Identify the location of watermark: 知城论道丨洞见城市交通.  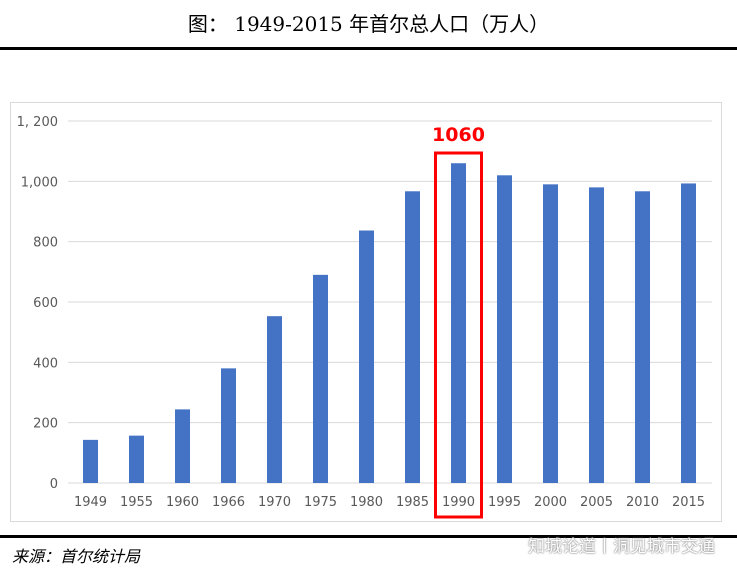
(621, 547).